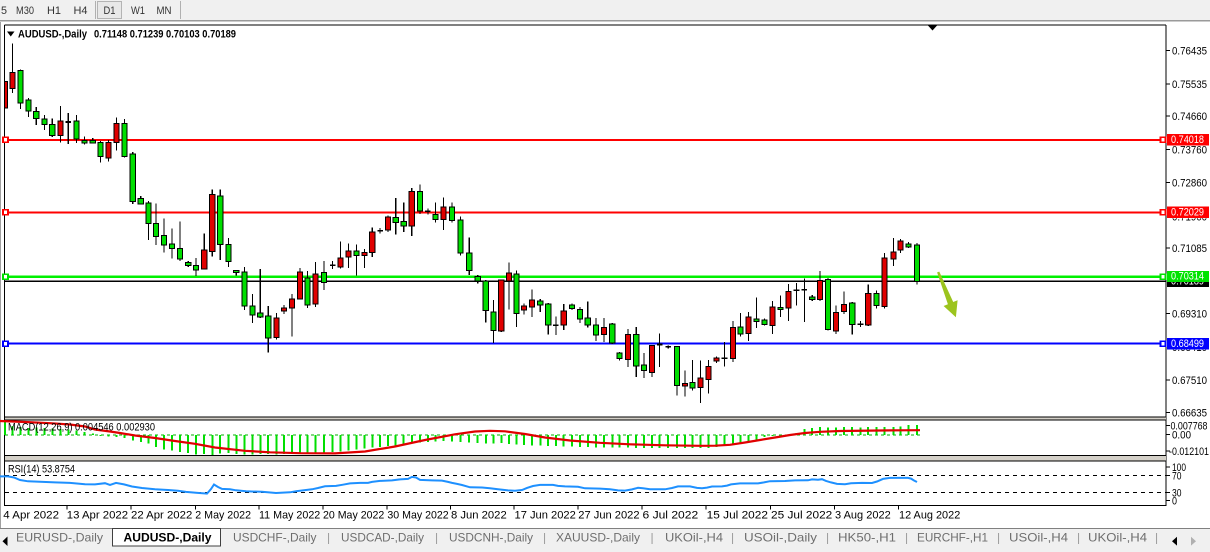  What do you see at coordinates (1187, 344) in the screenshot?
I see `svg-text: 0.68499` at bounding box center [1187, 344].